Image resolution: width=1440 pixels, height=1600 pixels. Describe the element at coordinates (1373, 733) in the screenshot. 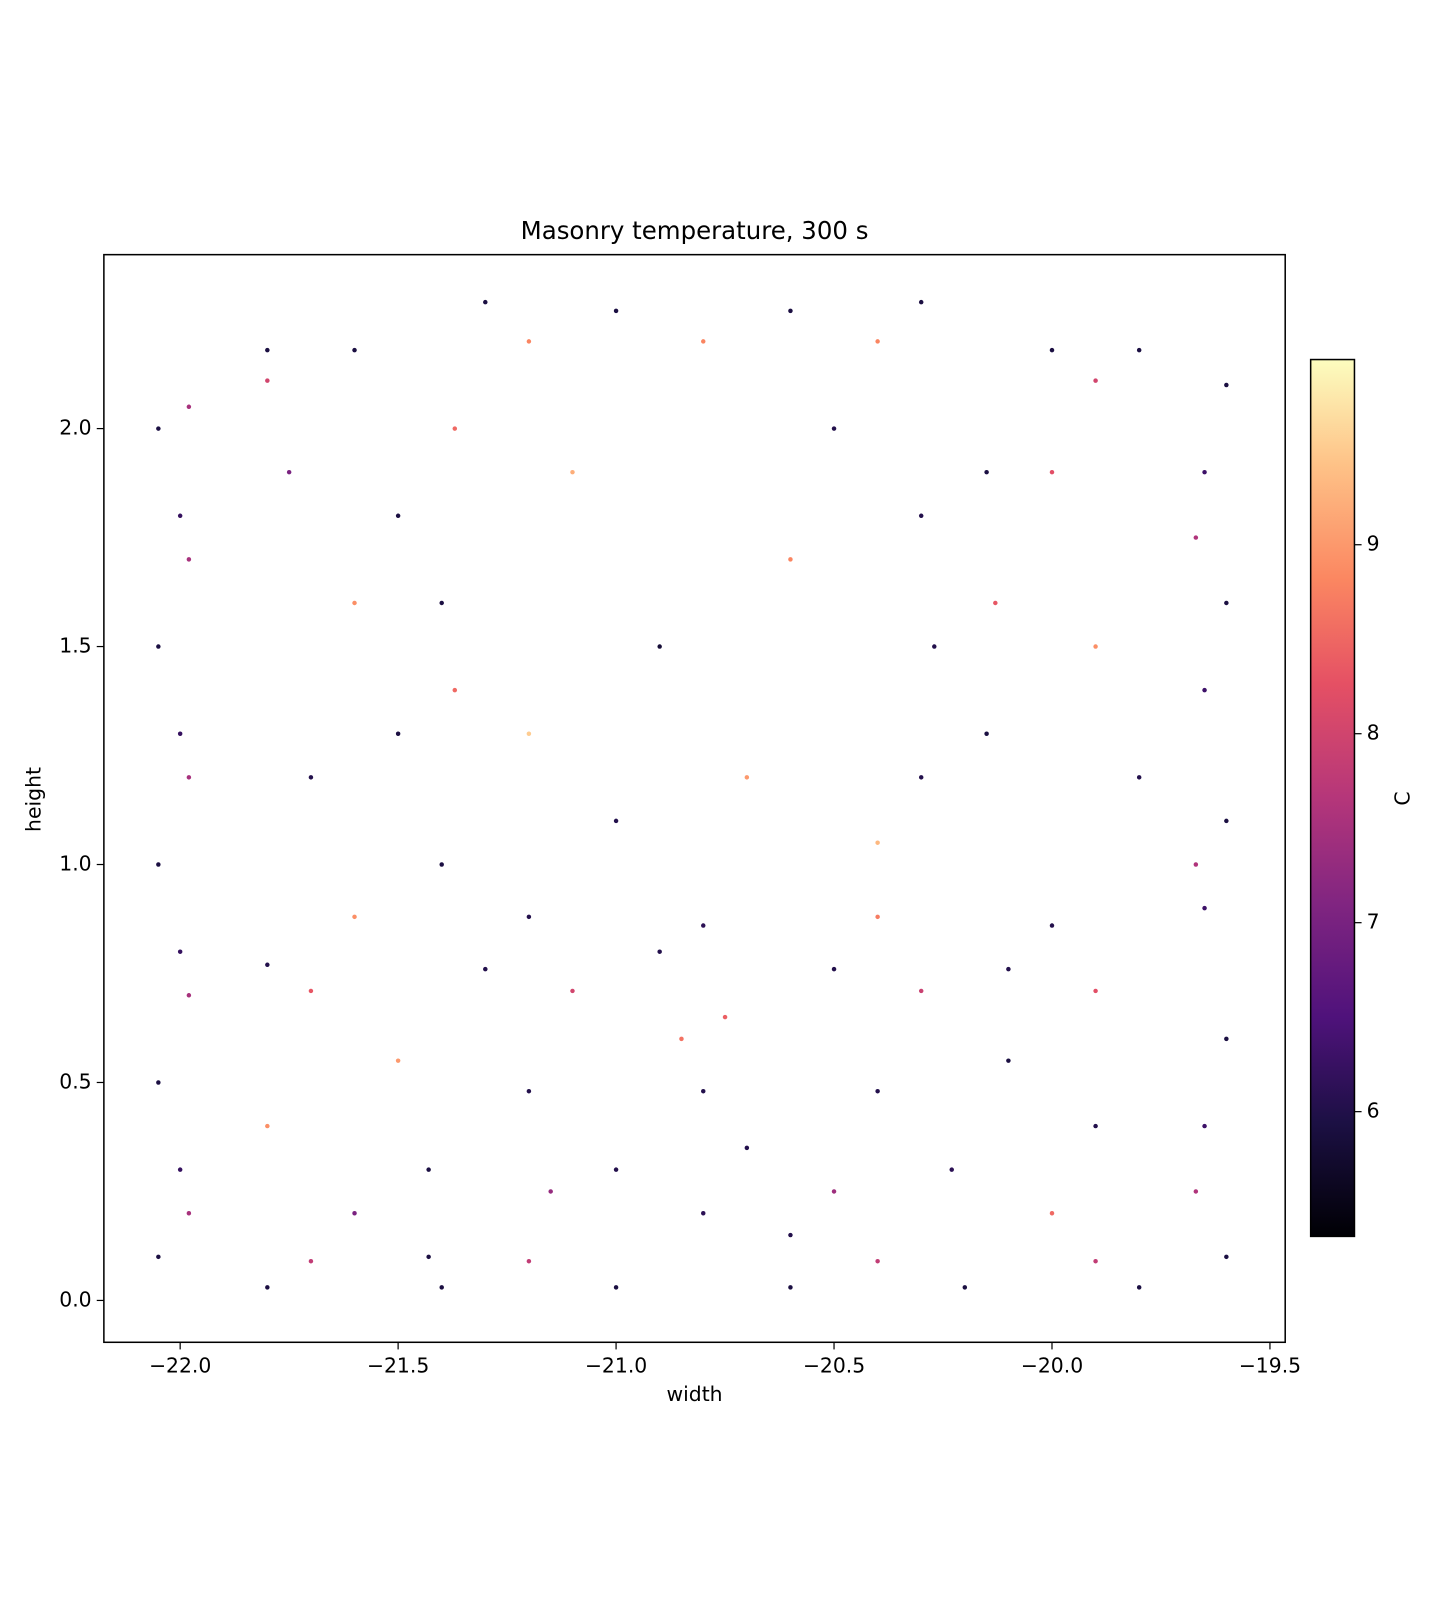

I see `colorbar-tick-label: 8` at that location.